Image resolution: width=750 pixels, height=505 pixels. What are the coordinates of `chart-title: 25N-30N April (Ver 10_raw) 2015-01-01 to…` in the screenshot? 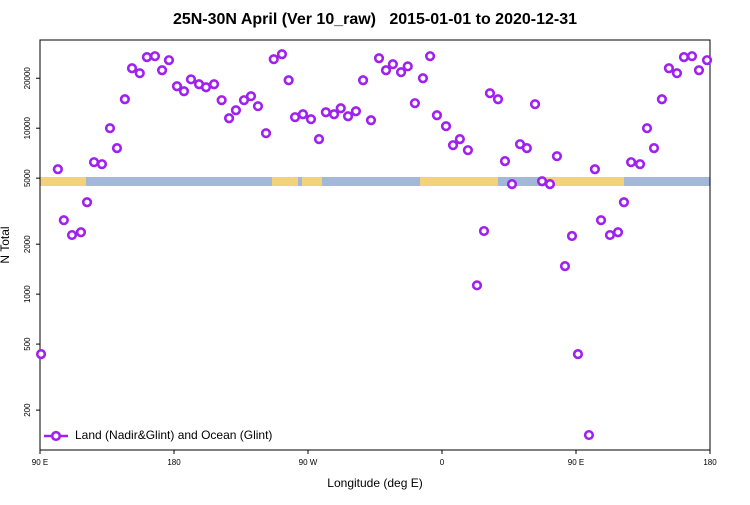 It's located at (375, 19).